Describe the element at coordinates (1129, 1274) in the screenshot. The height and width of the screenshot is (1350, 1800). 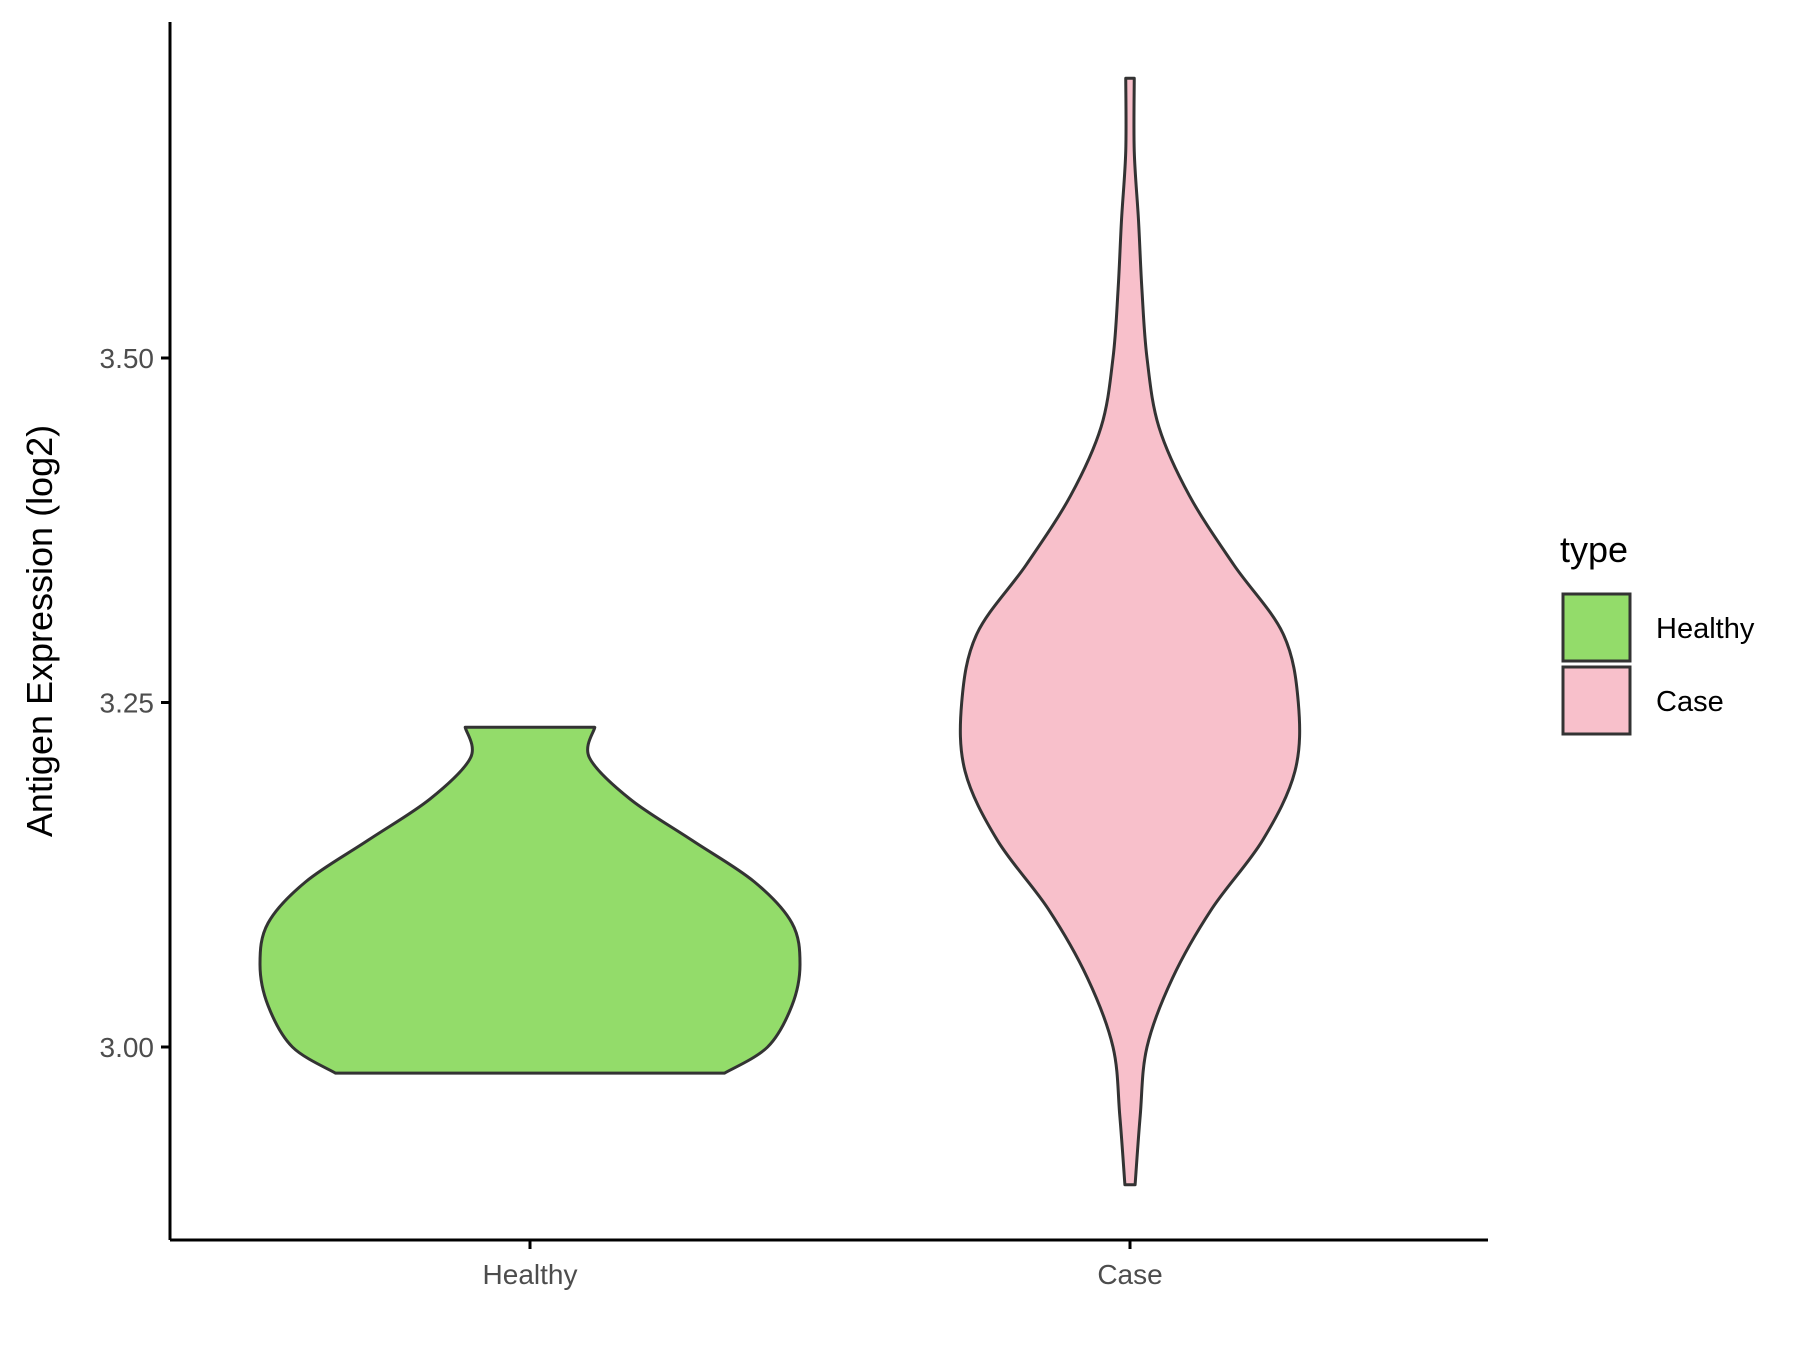
I see `x-tick-label: Case` at that location.